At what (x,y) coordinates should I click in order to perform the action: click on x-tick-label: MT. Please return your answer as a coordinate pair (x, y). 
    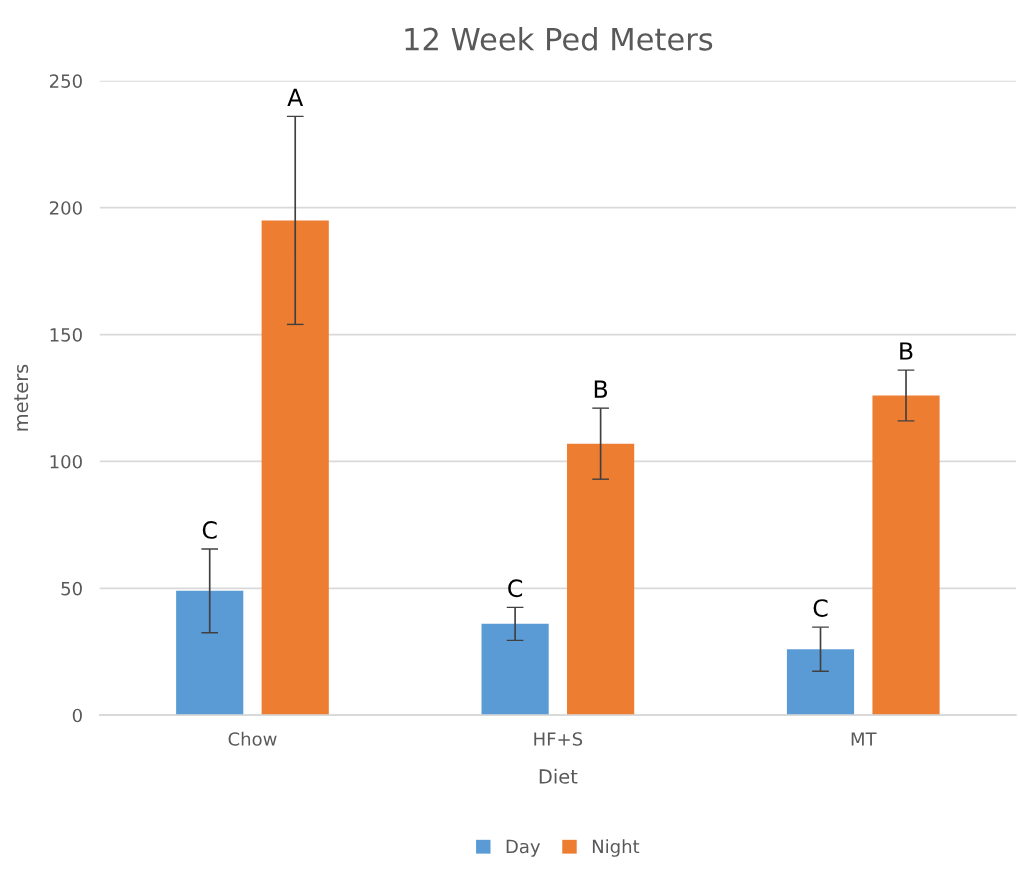
    Looking at the image, I should click on (864, 739).